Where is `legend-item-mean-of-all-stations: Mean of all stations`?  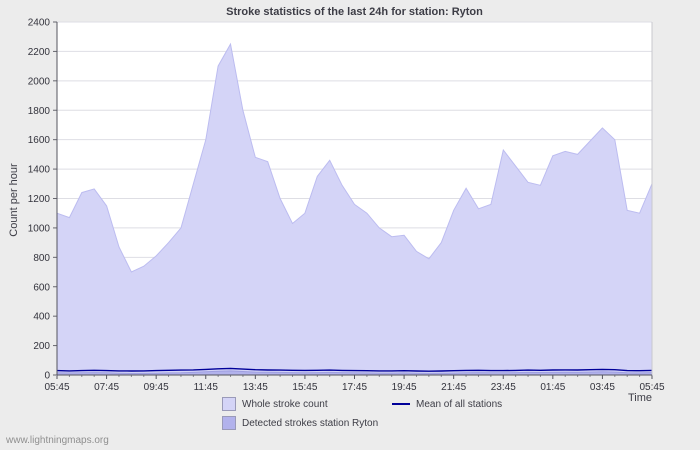
legend-item-mean-of-all-stations: Mean of all stations is located at coordinates (447, 404).